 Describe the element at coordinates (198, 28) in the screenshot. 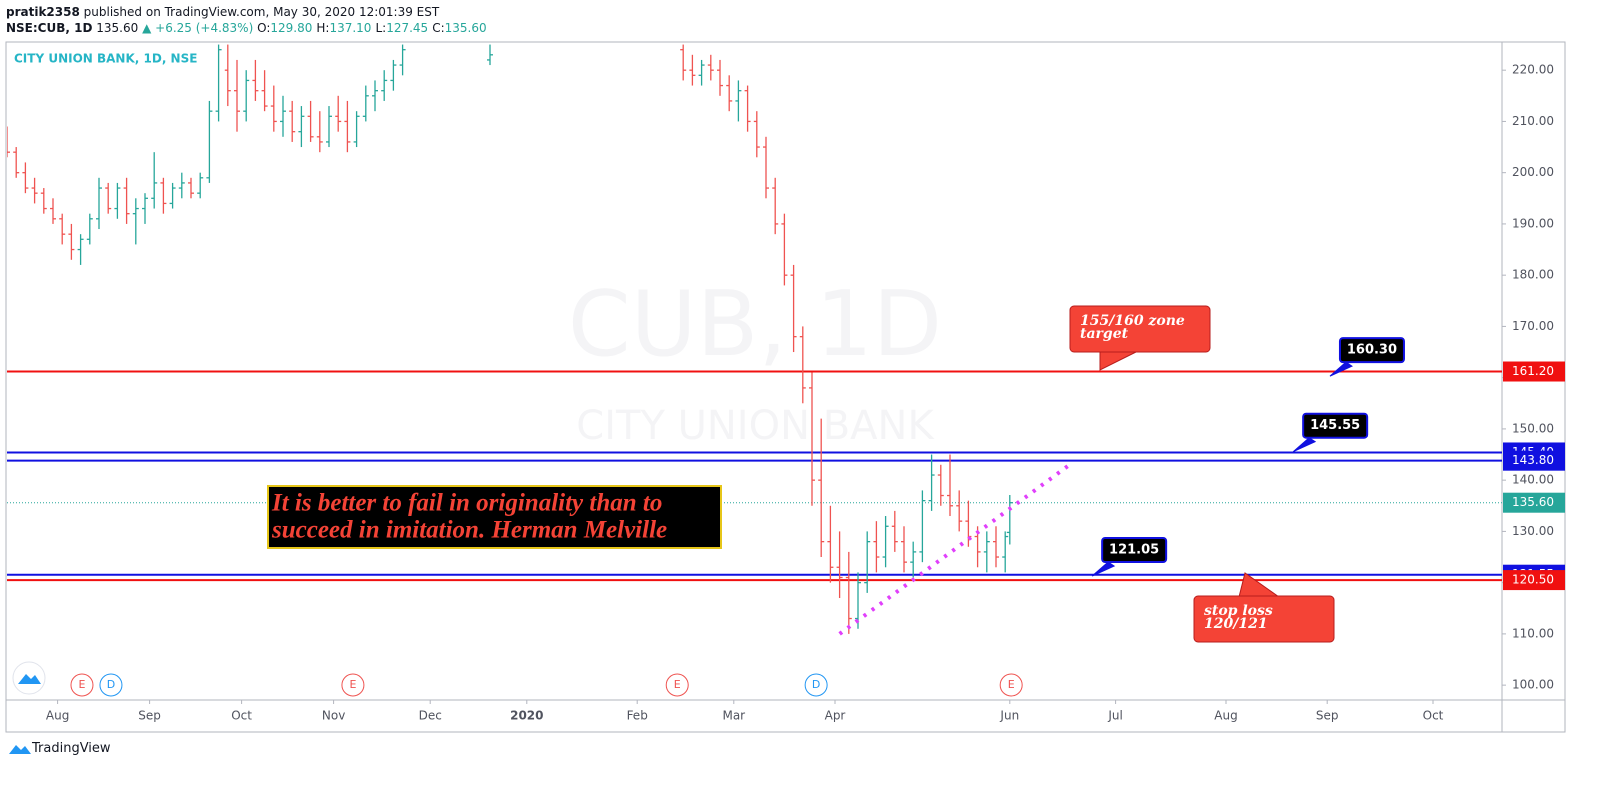

I see `change: ▲ +6.25 (+4.83%)` at that location.